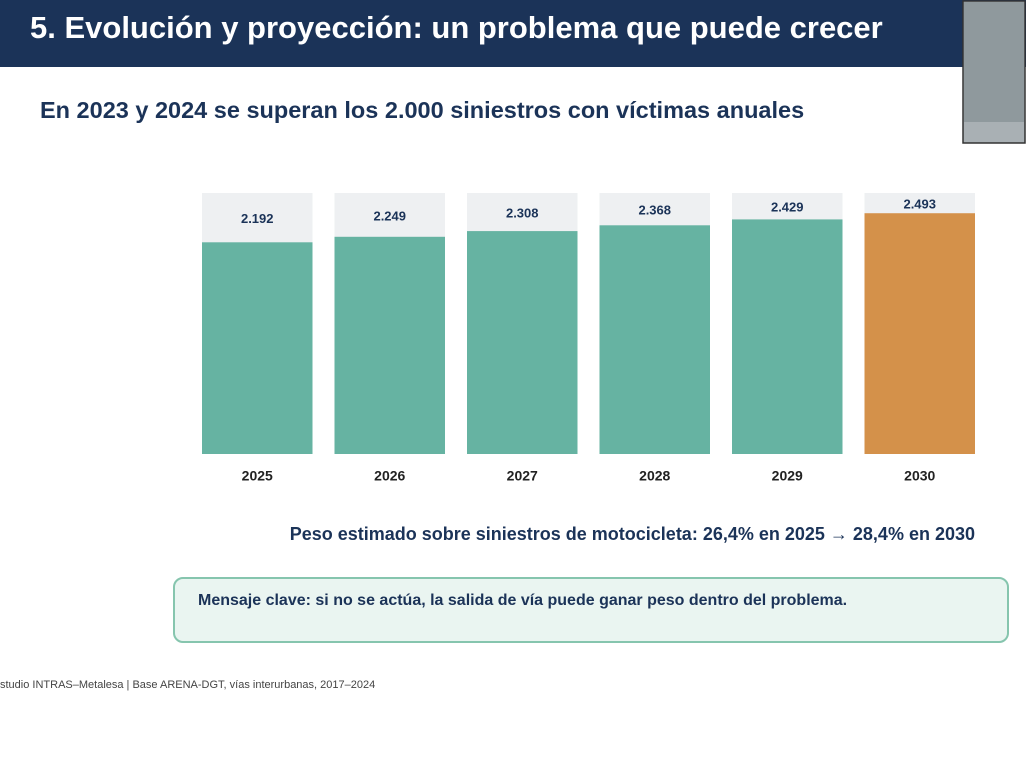  Describe the element at coordinates (522, 476) in the screenshot. I see `x-tick-label: 2027` at that location.